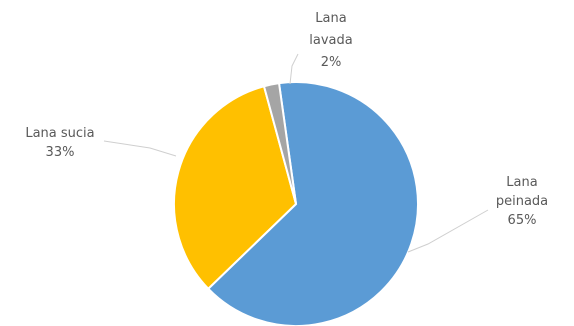 This screenshot has height=326, width=574. What do you see at coordinates (59, 143) in the screenshot?
I see `data-label-lana-sucia: Lana sucia 33%` at bounding box center [59, 143].